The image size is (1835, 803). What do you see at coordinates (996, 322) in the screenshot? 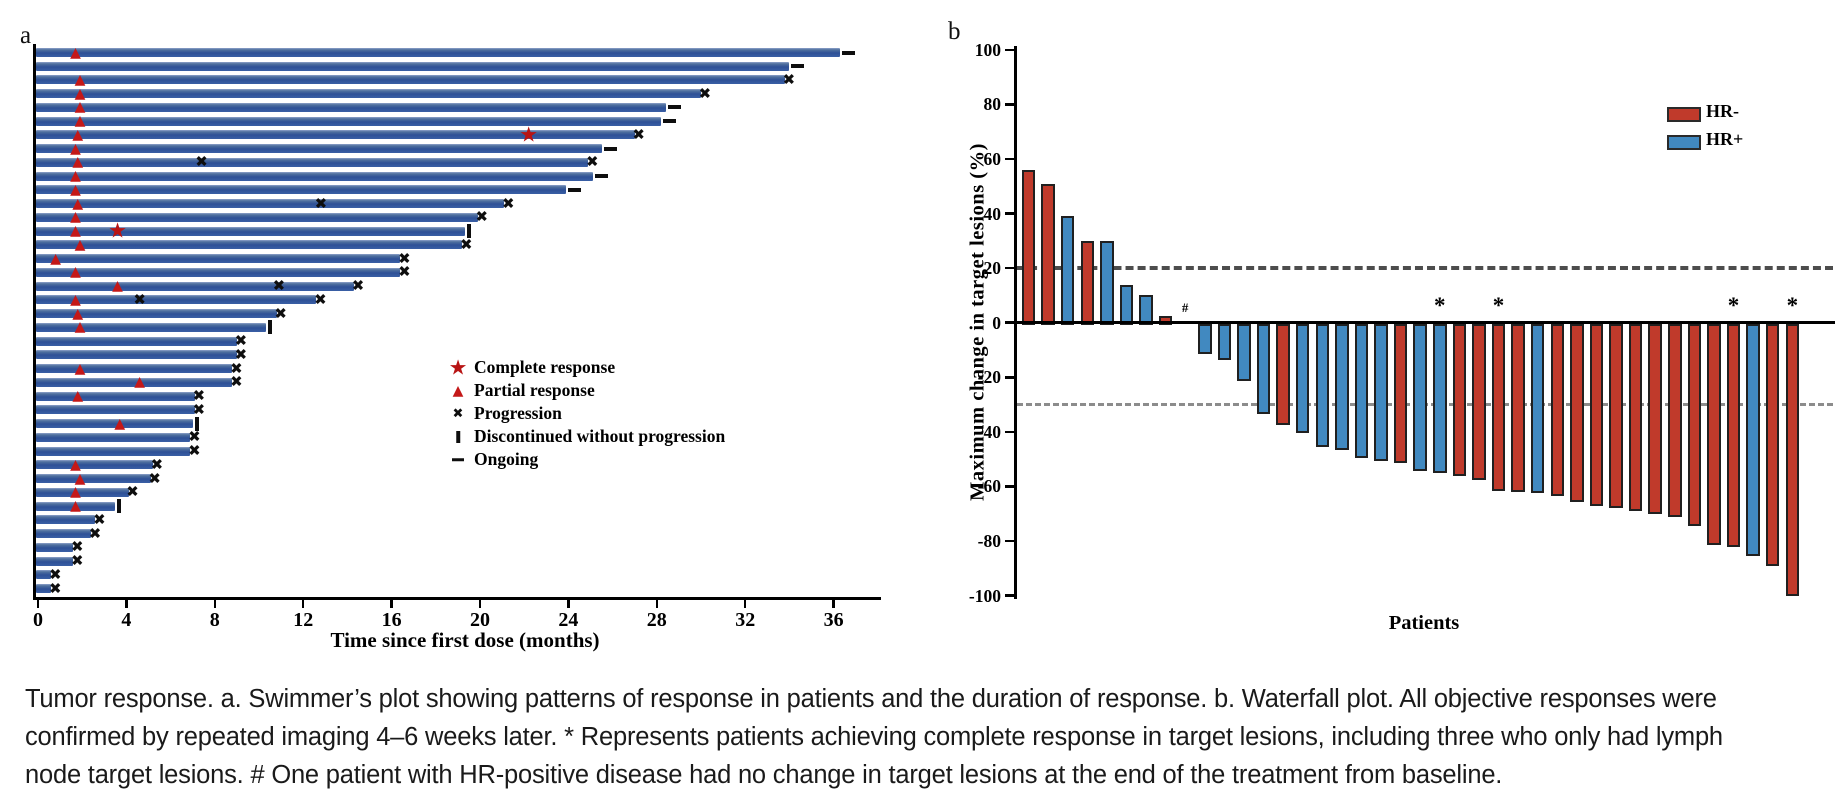
I see `panel-b-y-tick-label: 0` at bounding box center [996, 322].